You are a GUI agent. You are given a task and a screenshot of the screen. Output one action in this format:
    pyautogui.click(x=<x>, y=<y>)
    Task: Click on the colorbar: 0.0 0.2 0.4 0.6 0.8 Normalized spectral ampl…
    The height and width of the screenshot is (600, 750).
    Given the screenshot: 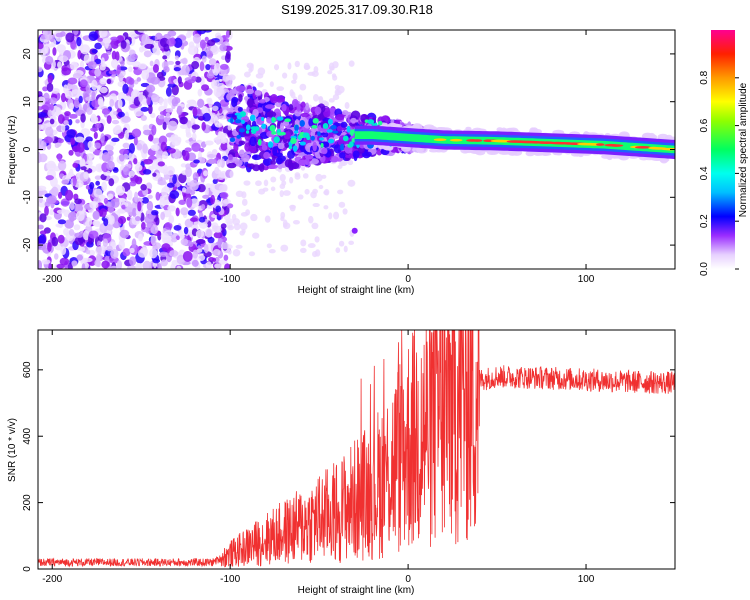 What is the action you would take?
    pyautogui.click(x=724, y=153)
    